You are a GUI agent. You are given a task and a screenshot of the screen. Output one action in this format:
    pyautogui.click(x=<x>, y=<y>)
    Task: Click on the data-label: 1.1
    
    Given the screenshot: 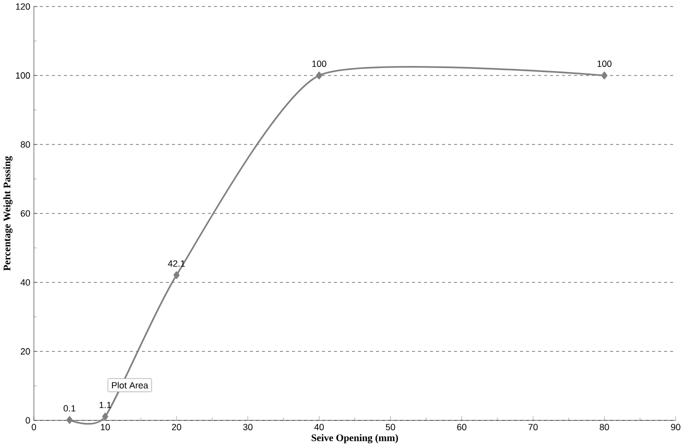 What is the action you would take?
    pyautogui.click(x=106, y=405)
    